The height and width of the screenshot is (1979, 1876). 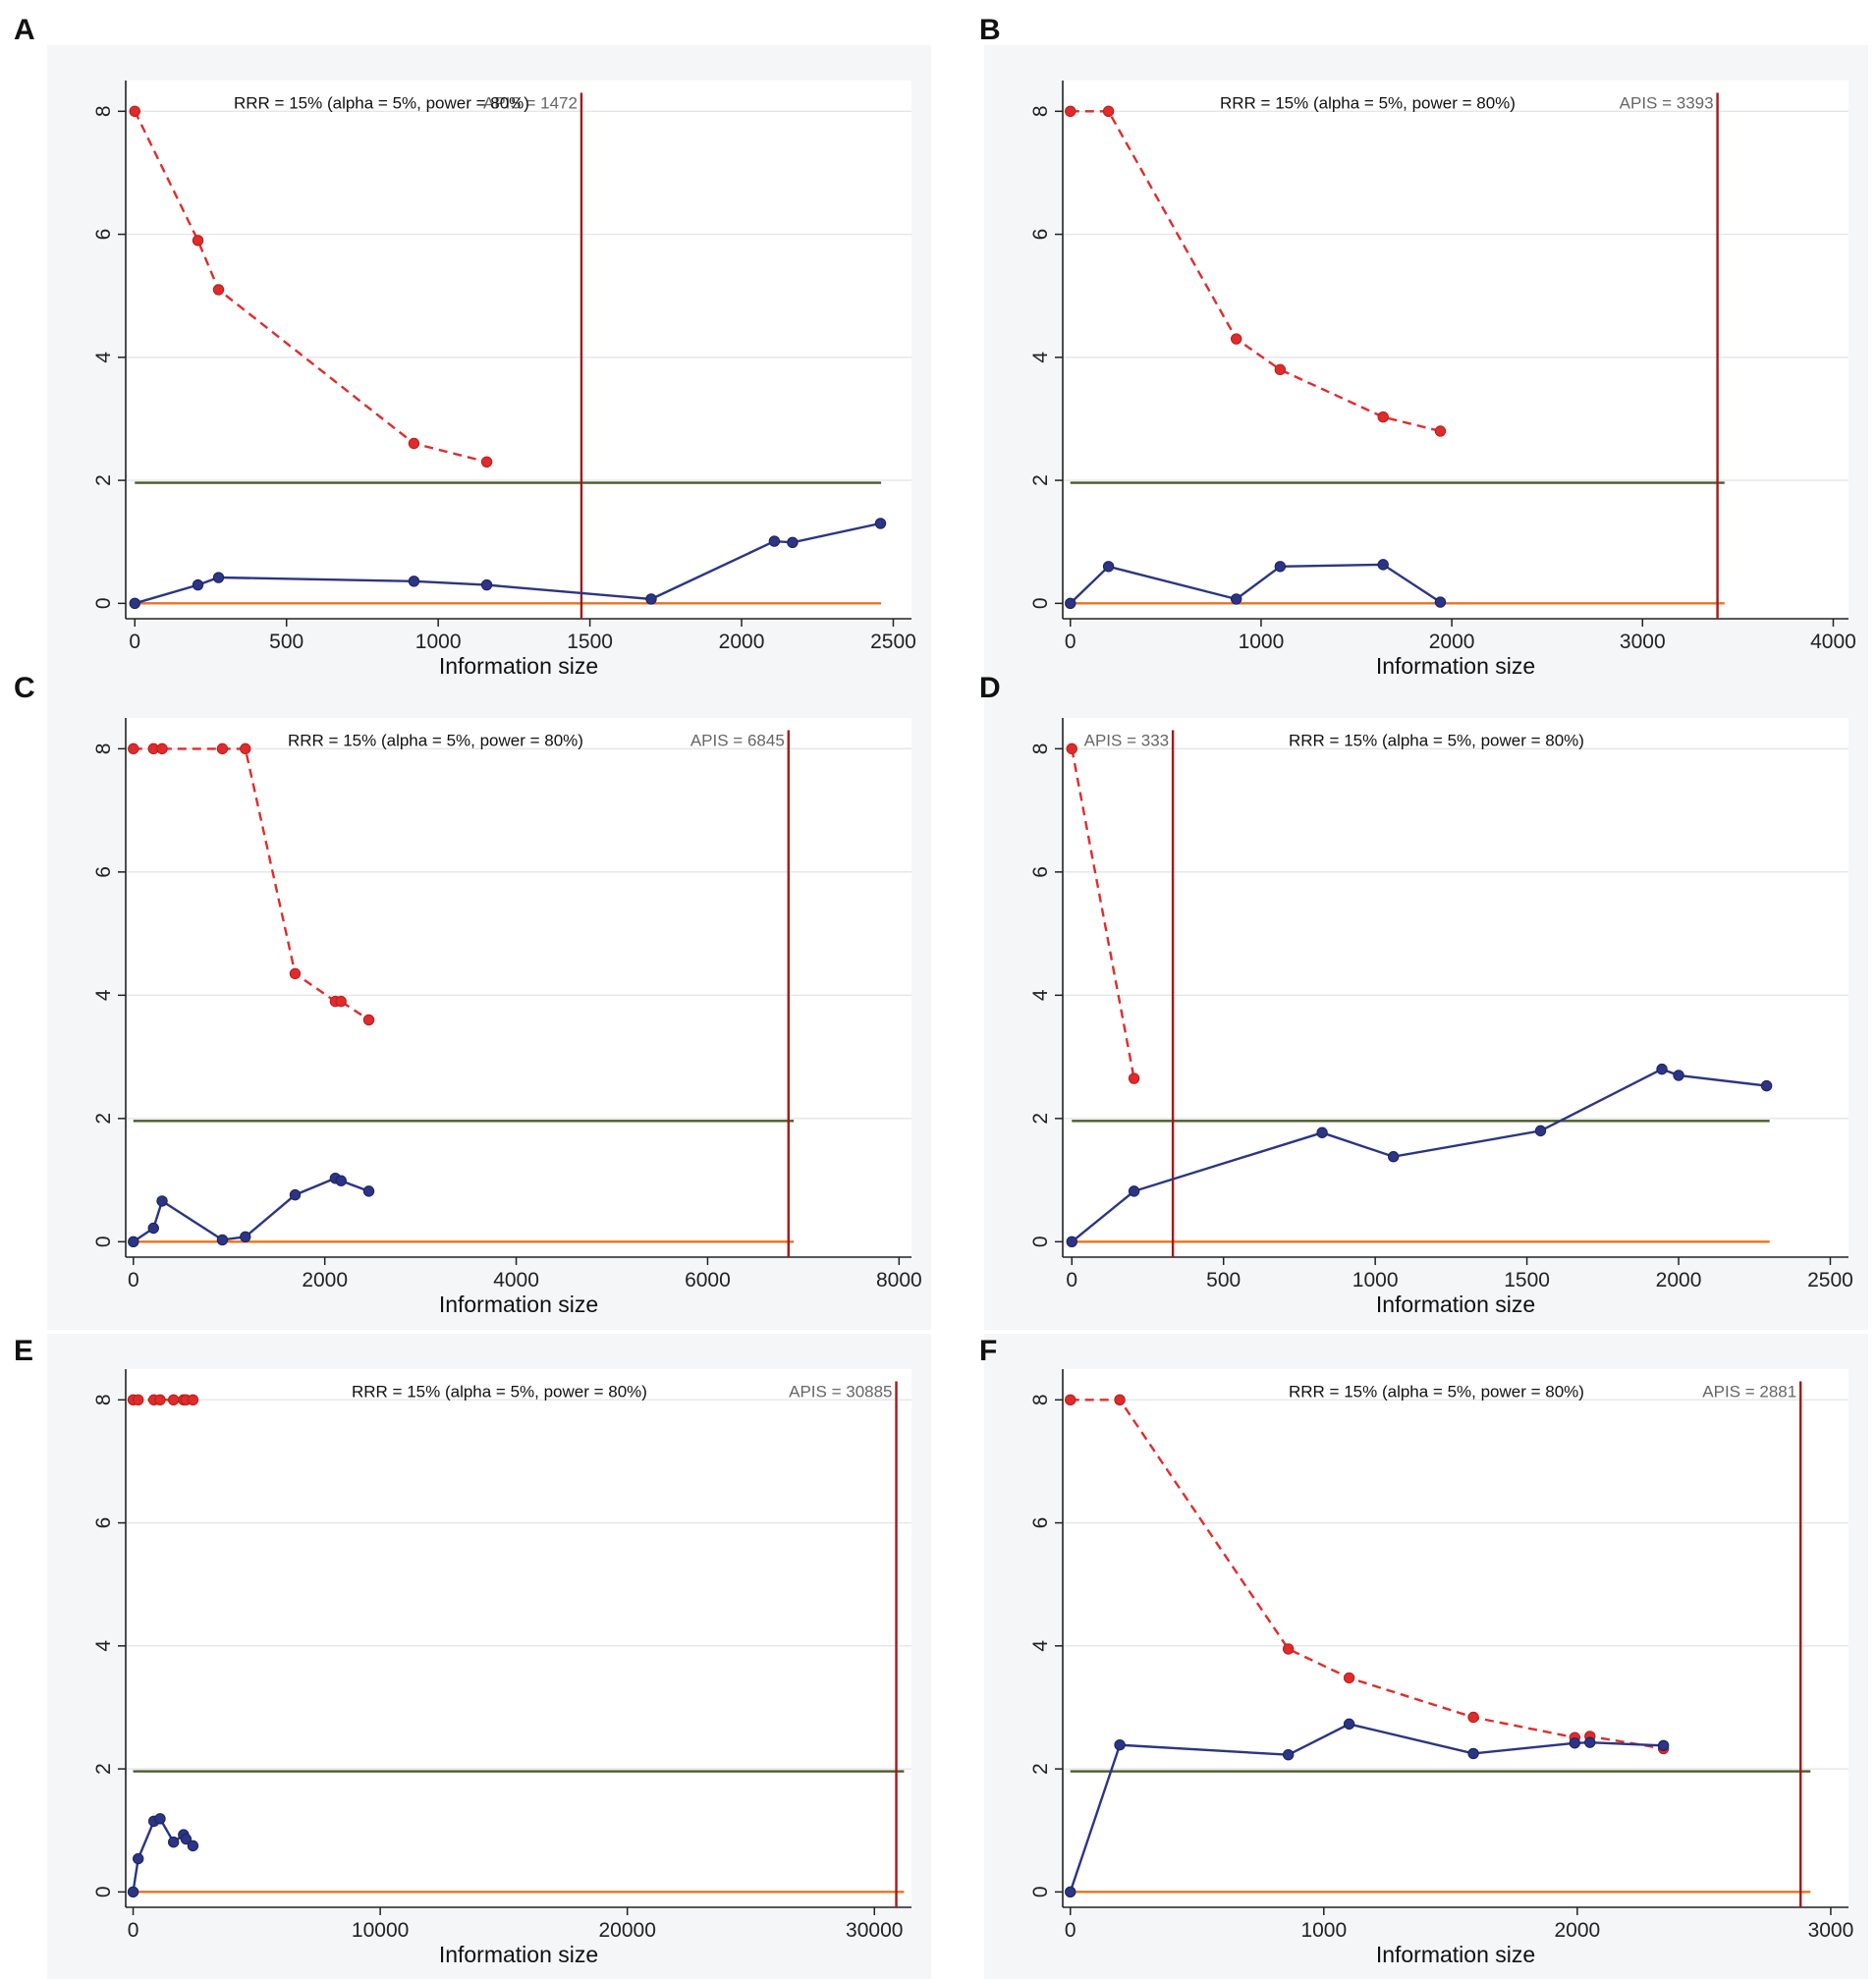 I want to click on x-tick-label: 2000, so click(x=742, y=642).